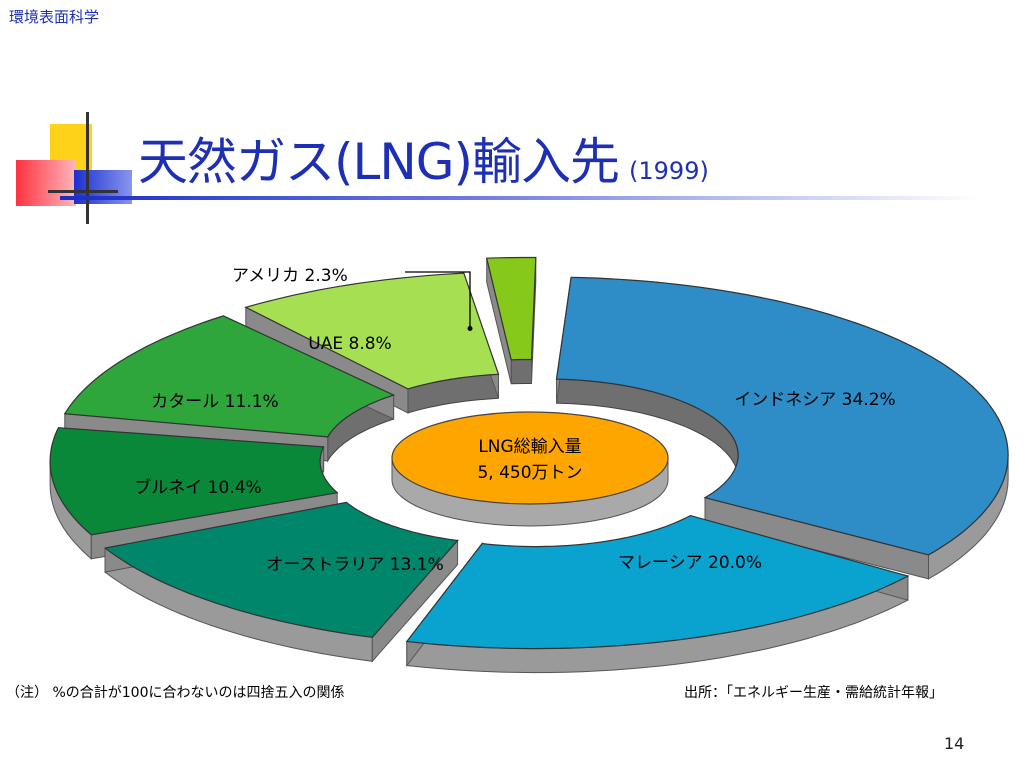 Image resolution: width=1024 pixels, height=768 pixels. Describe the element at coordinates (814, 400) in the screenshot. I see `slice-label-1: インドネシア 34.2%` at that location.